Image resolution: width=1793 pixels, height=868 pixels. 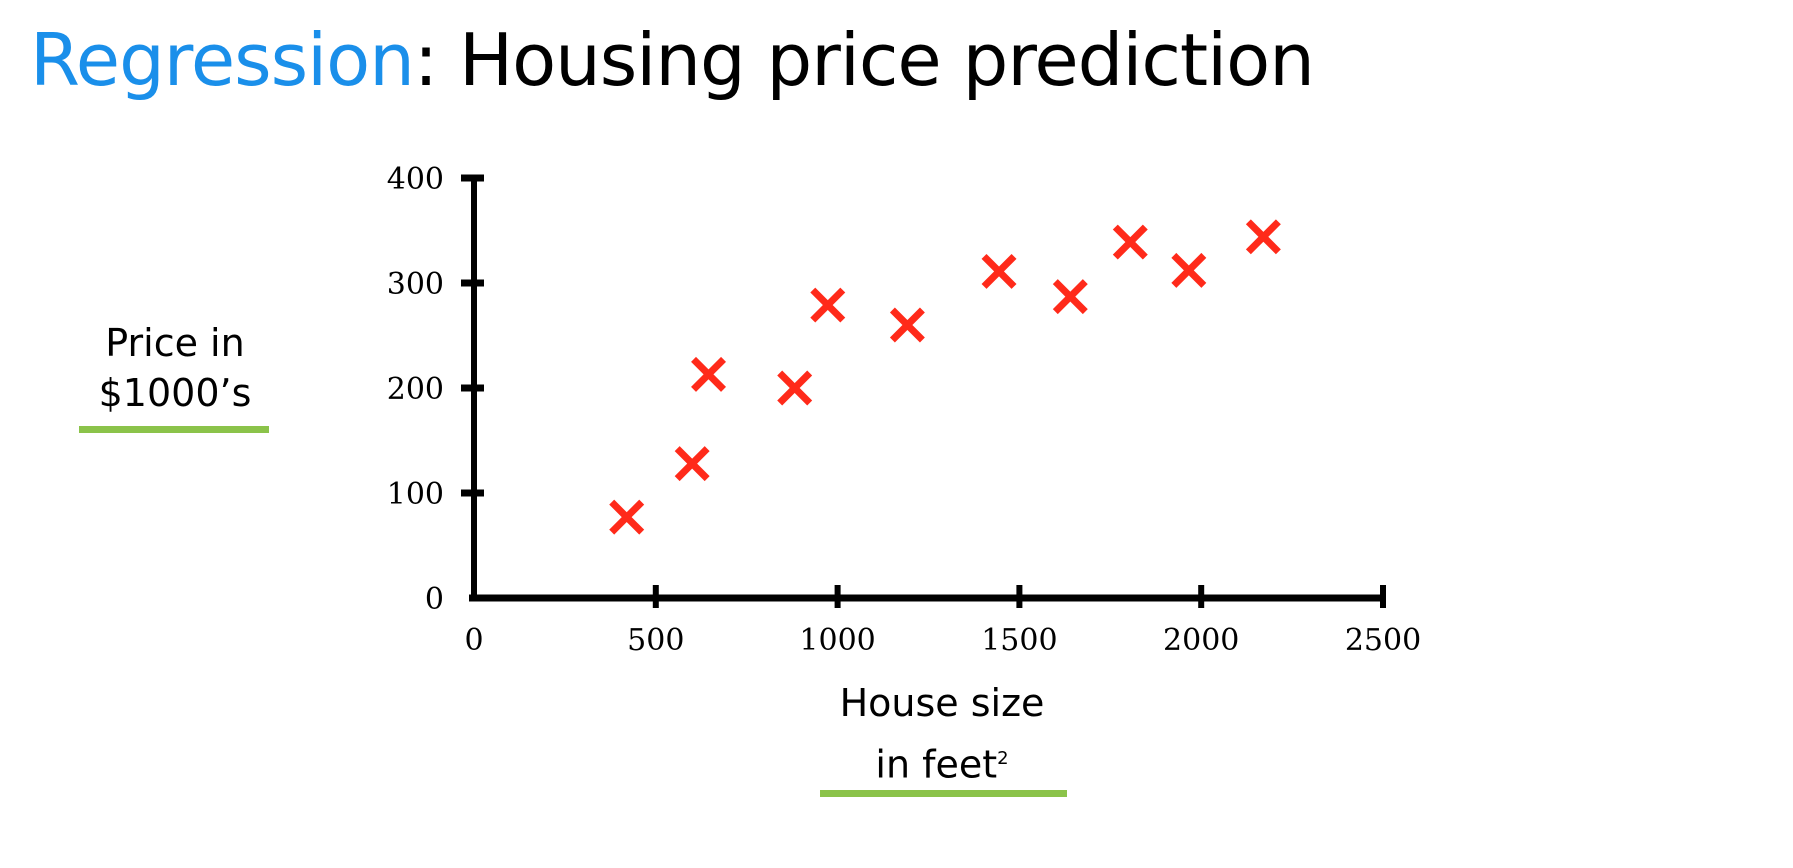 What do you see at coordinates (415, 389) in the screenshot?
I see `y-tick-label: 200` at bounding box center [415, 389].